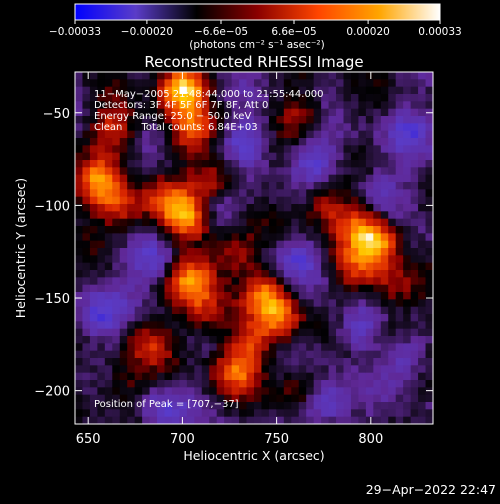 Image resolution: width=500 pixels, height=504 pixels. I want to click on annotation-algorithm: Clean Total counts: 6.84E+03, so click(176, 127).